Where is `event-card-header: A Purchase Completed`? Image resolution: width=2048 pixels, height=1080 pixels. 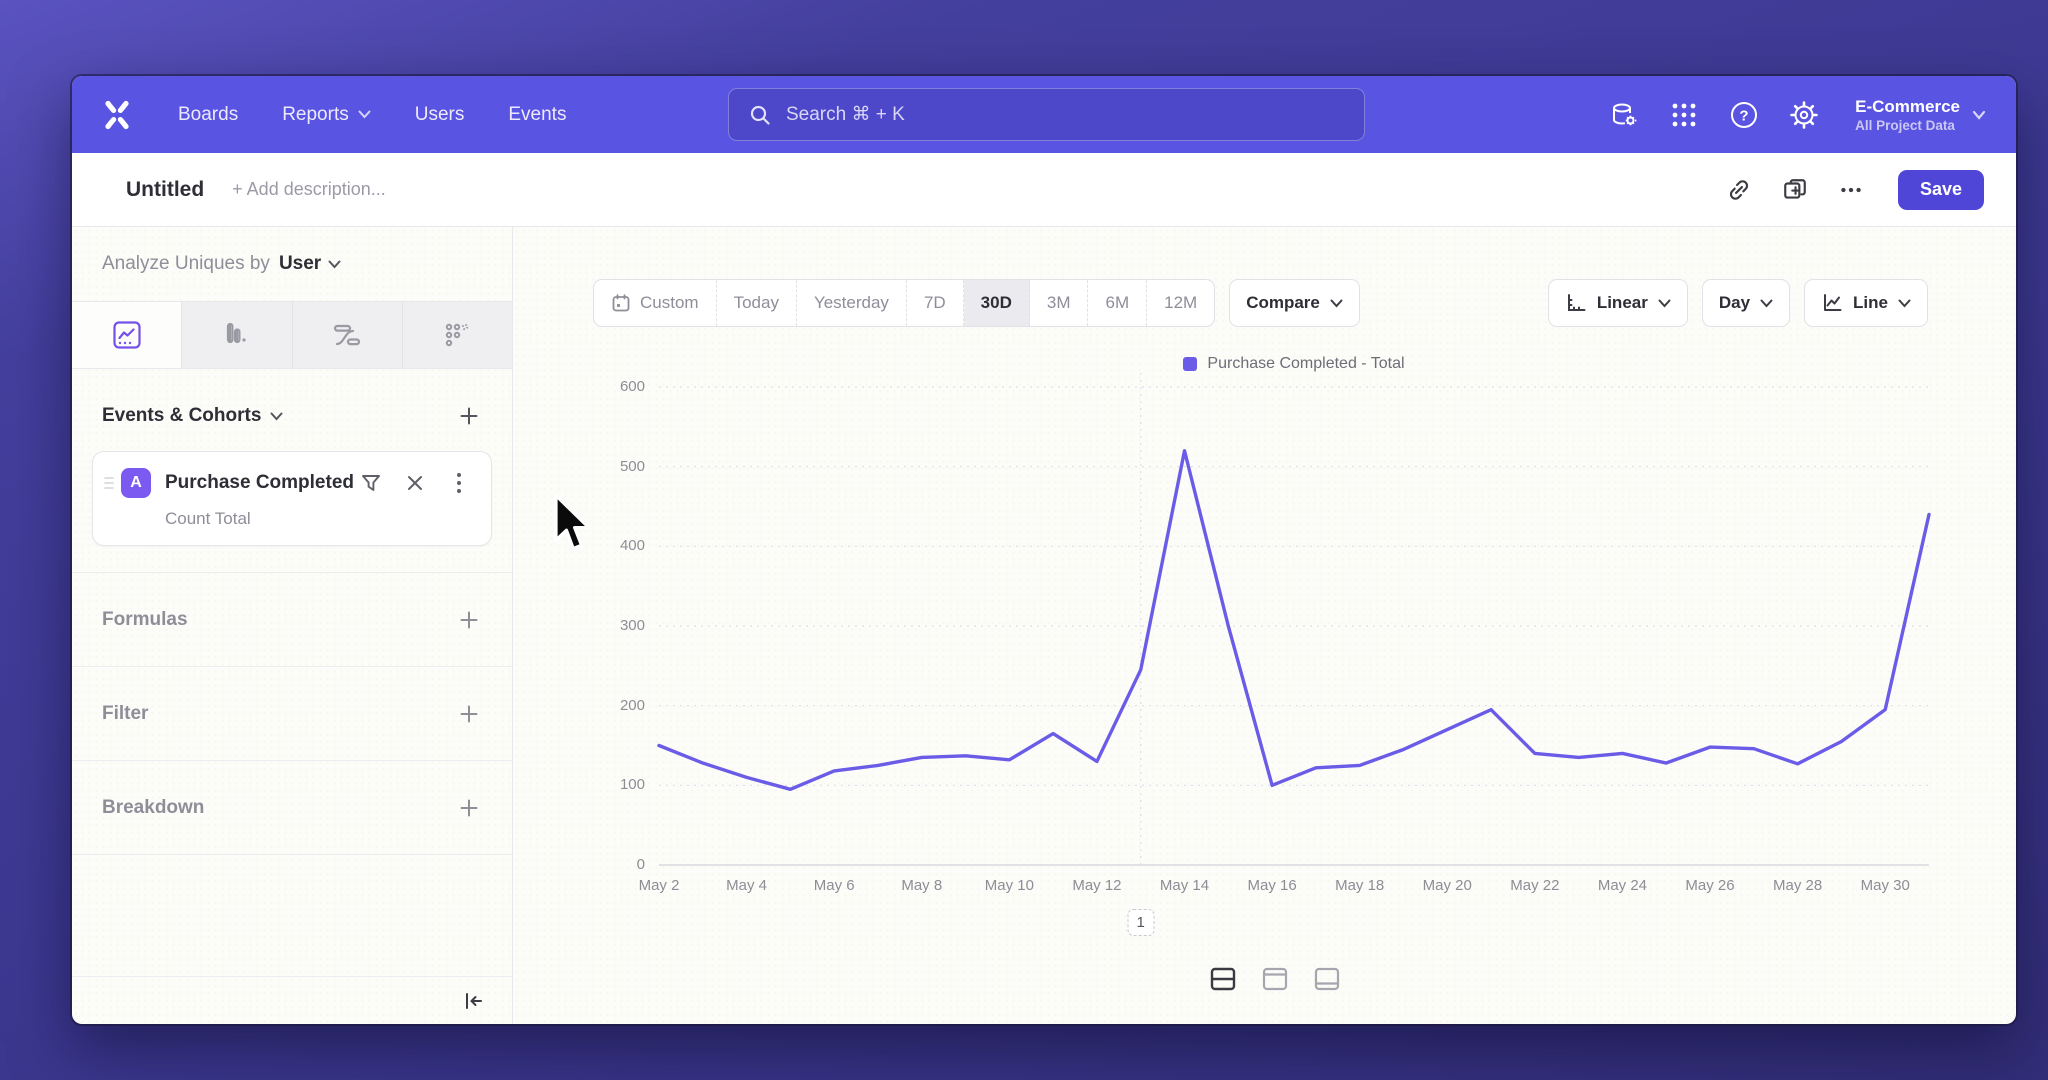
event-card-header: A Purchase Completed is located at coordinates (289, 483).